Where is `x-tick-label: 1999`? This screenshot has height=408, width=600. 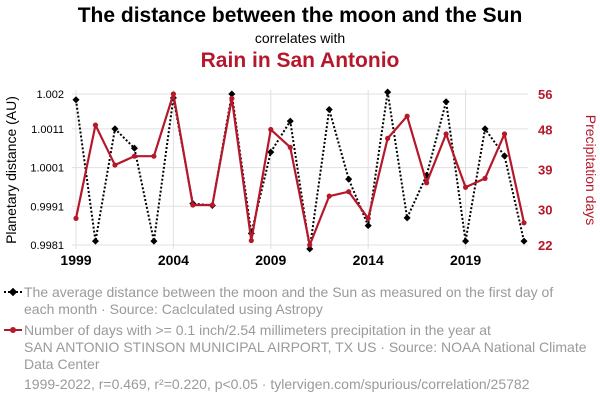 x-tick-label: 1999 is located at coordinates (75, 260).